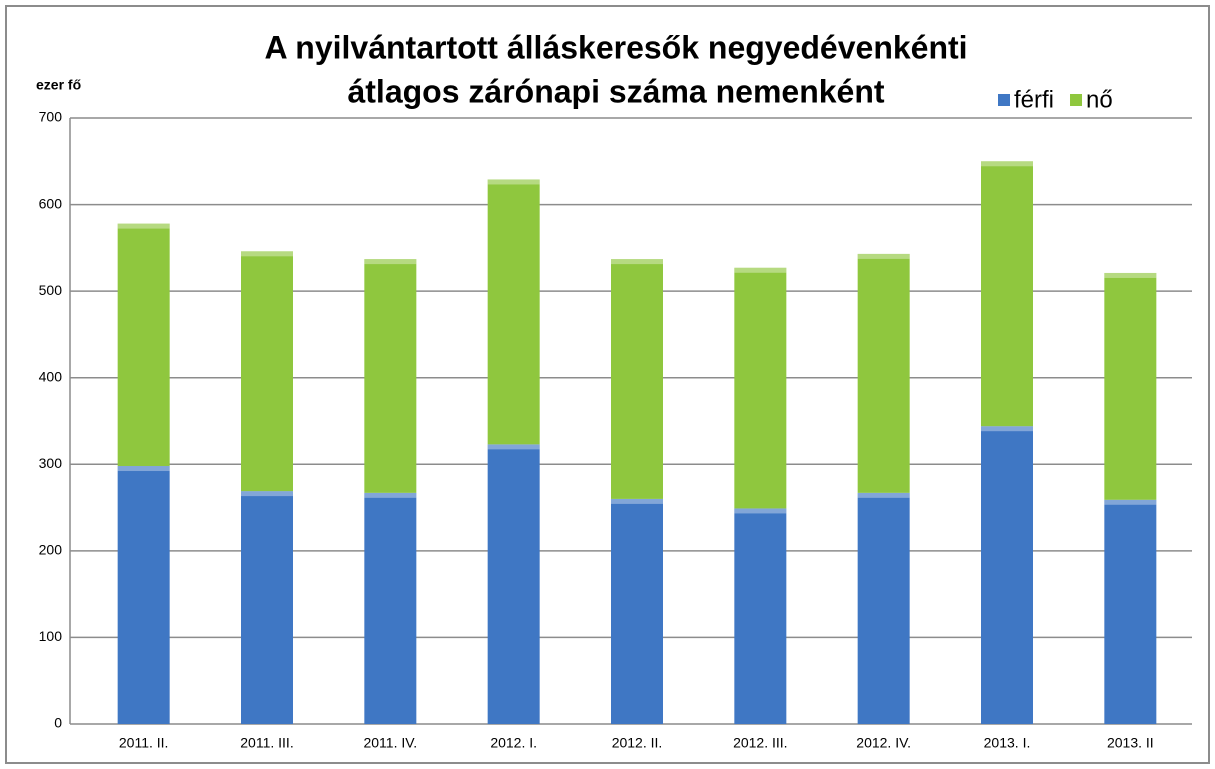 The height and width of the screenshot is (769, 1215). What do you see at coordinates (1034, 99) in the screenshot?
I see `legend-label: férfi` at bounding box center [1034, 99].